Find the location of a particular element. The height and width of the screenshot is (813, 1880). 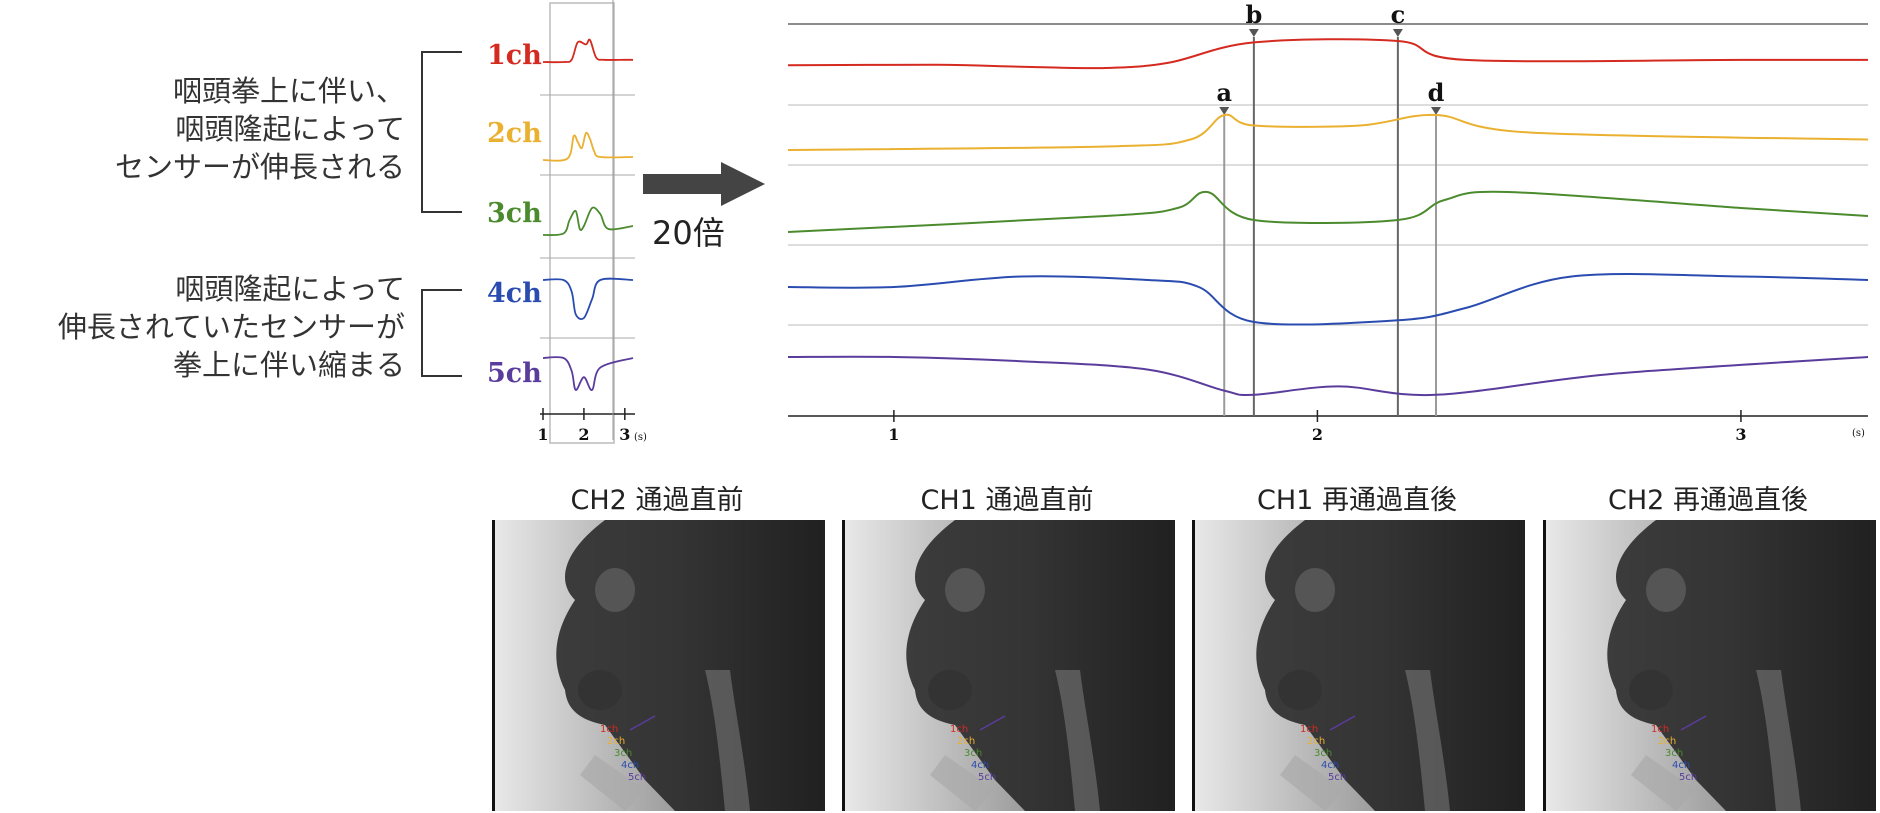

overview-x-tick-label: 2 is located at coordinates (583, 434).